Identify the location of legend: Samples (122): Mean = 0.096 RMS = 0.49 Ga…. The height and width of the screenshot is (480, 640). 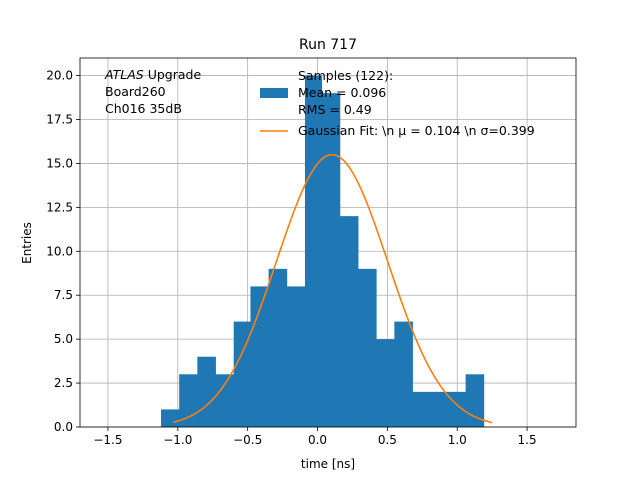
(397, 103).